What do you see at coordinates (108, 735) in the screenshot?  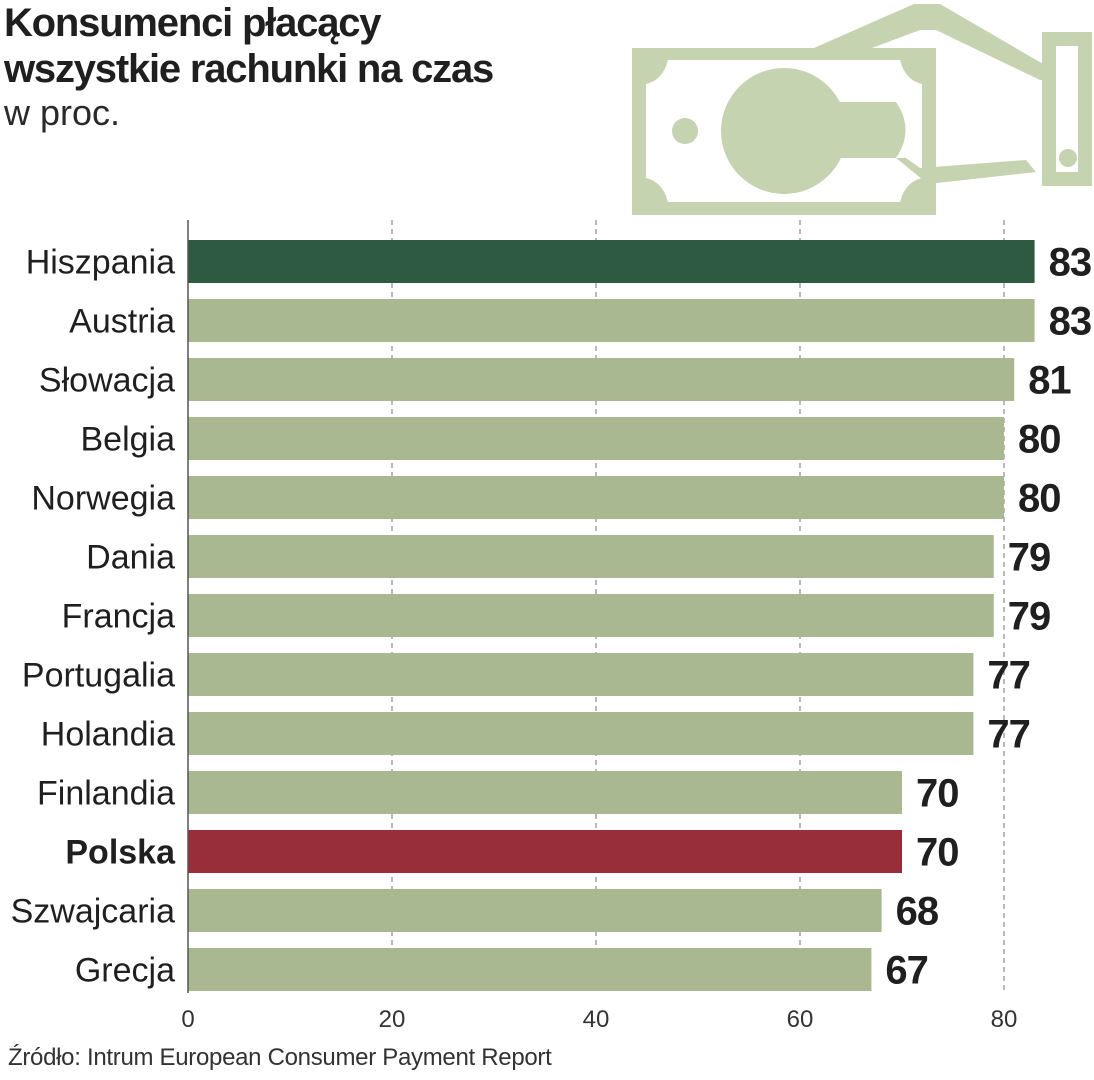 I see `category-label: Holandia` at bounding box center [108, 735].